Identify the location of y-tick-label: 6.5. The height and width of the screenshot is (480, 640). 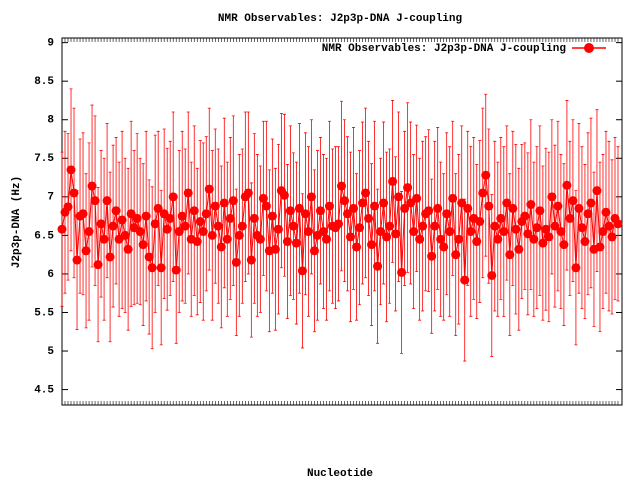
(44, 236).